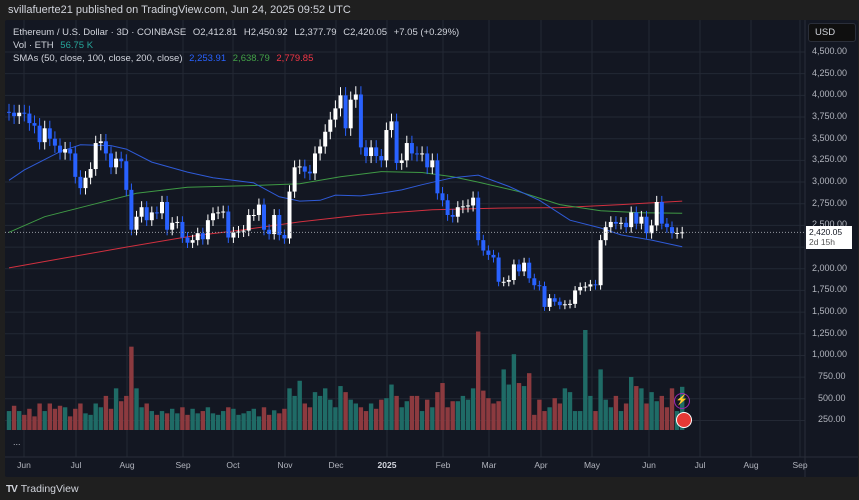  I want to click on sma100-value: 2,638.79, so click(251, 58).